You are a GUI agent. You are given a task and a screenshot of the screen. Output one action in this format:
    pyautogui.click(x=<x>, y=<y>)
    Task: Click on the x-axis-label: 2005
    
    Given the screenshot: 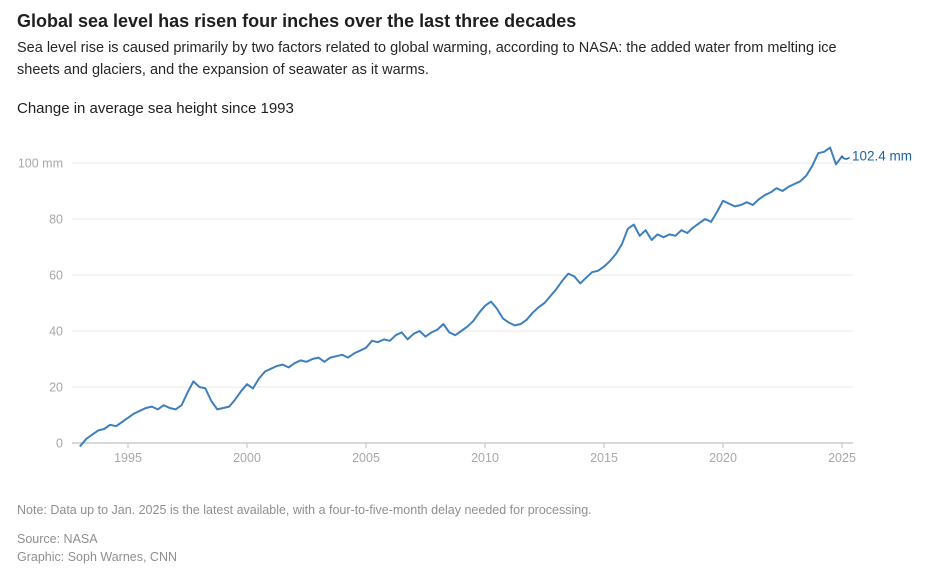 What is the action you would take?
    pyautogui.click(x=366, y=458)
    